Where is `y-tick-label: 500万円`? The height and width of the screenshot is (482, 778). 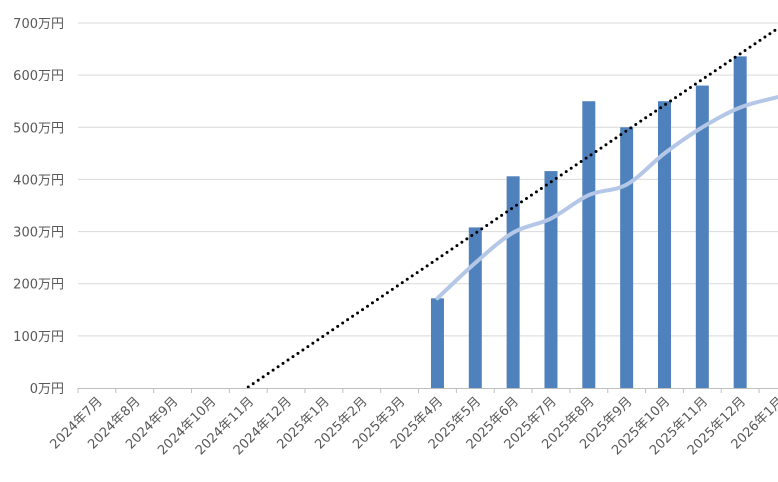
y-tick-label: 500万円 is located at coordinates (38, 128).